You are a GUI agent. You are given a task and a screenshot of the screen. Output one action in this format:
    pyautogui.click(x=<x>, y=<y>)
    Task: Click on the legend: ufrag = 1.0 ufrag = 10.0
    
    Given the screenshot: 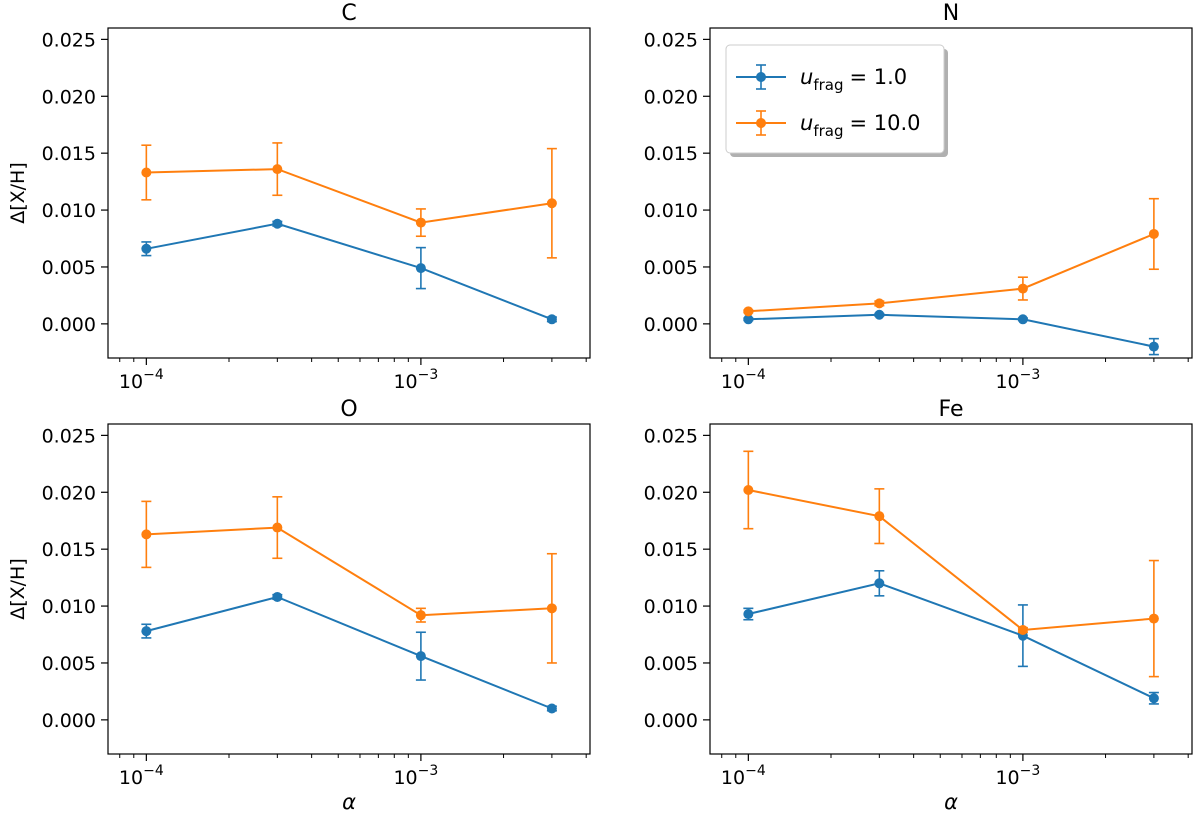 What is the action you would take?
    pyautogui.click(x=836, y=100)
    